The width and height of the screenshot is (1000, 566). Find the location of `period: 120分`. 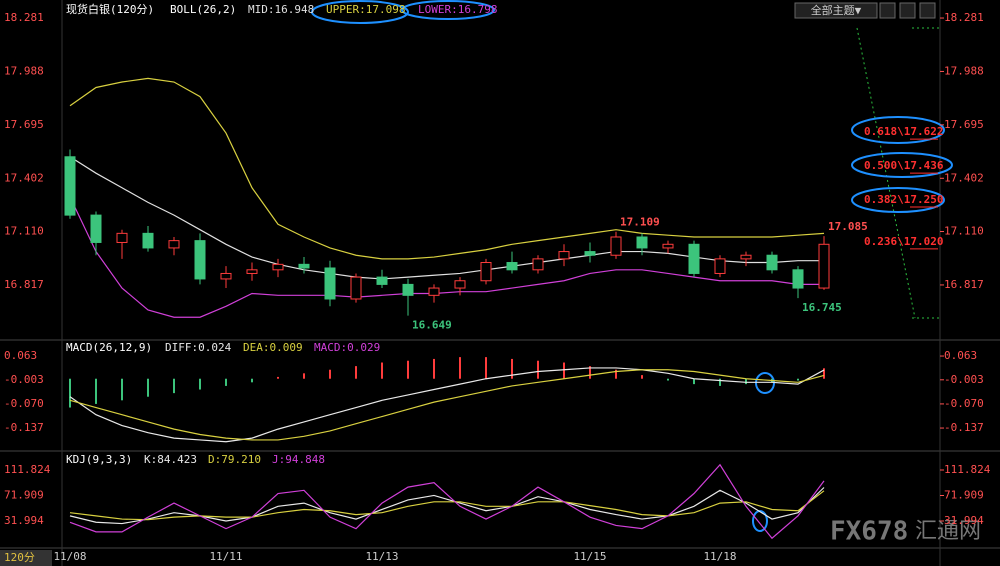

period: 120分 is located at coordinates (19, 557).